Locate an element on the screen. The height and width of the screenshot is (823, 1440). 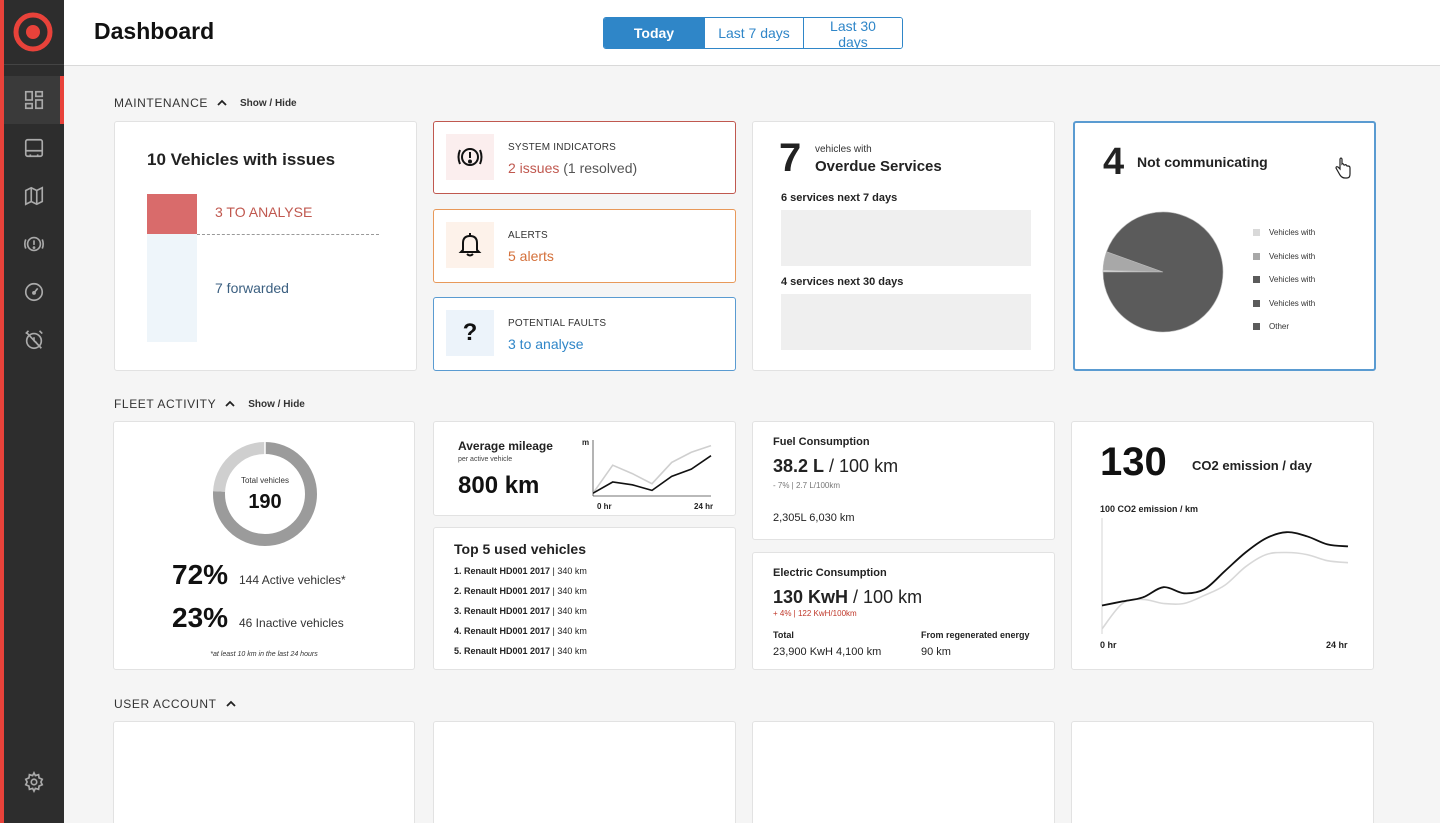
electric-value: 130 KwH / 100 km is located at coordinates (847, 597).